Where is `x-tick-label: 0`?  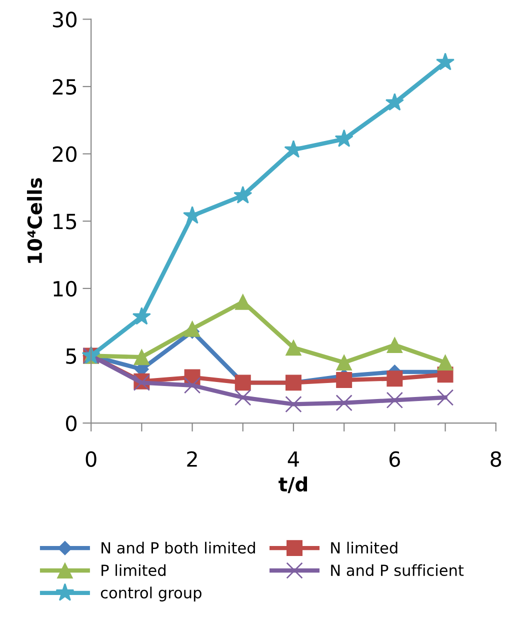
x-tick-label: 0 is located at coordinates (91, 459).